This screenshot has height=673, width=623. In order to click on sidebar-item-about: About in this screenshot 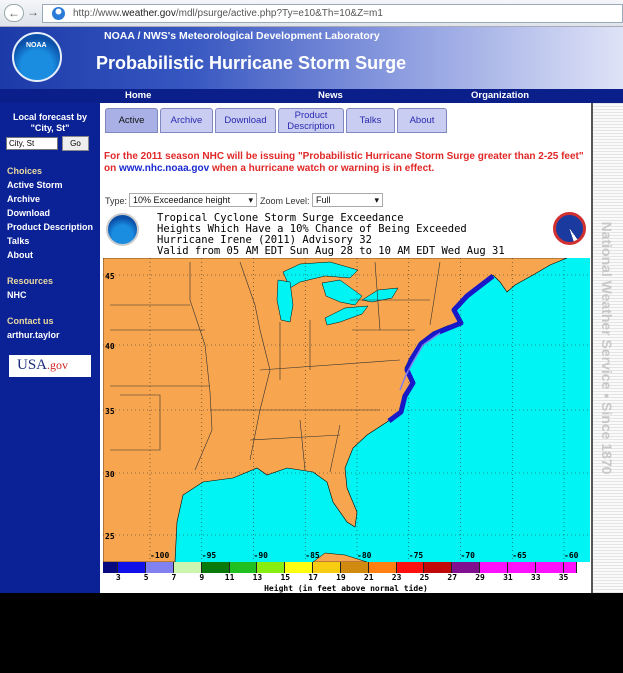, I will do `click(20, 255)`.